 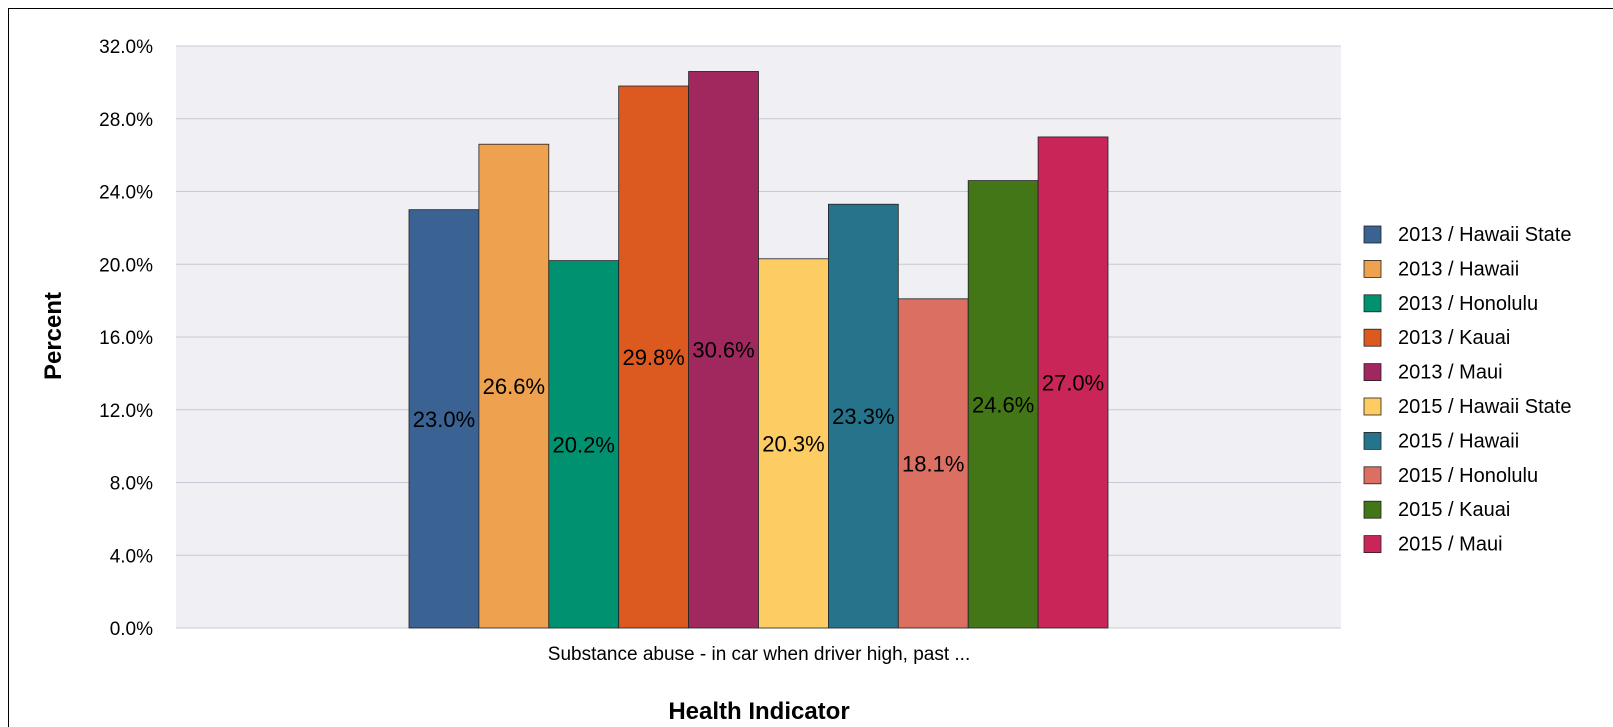 What do you see at coordinates (1484, 407) in the screenshot?
I see `legend-label: 2015 / Hawaii State` at bounding box center [1484, 407].